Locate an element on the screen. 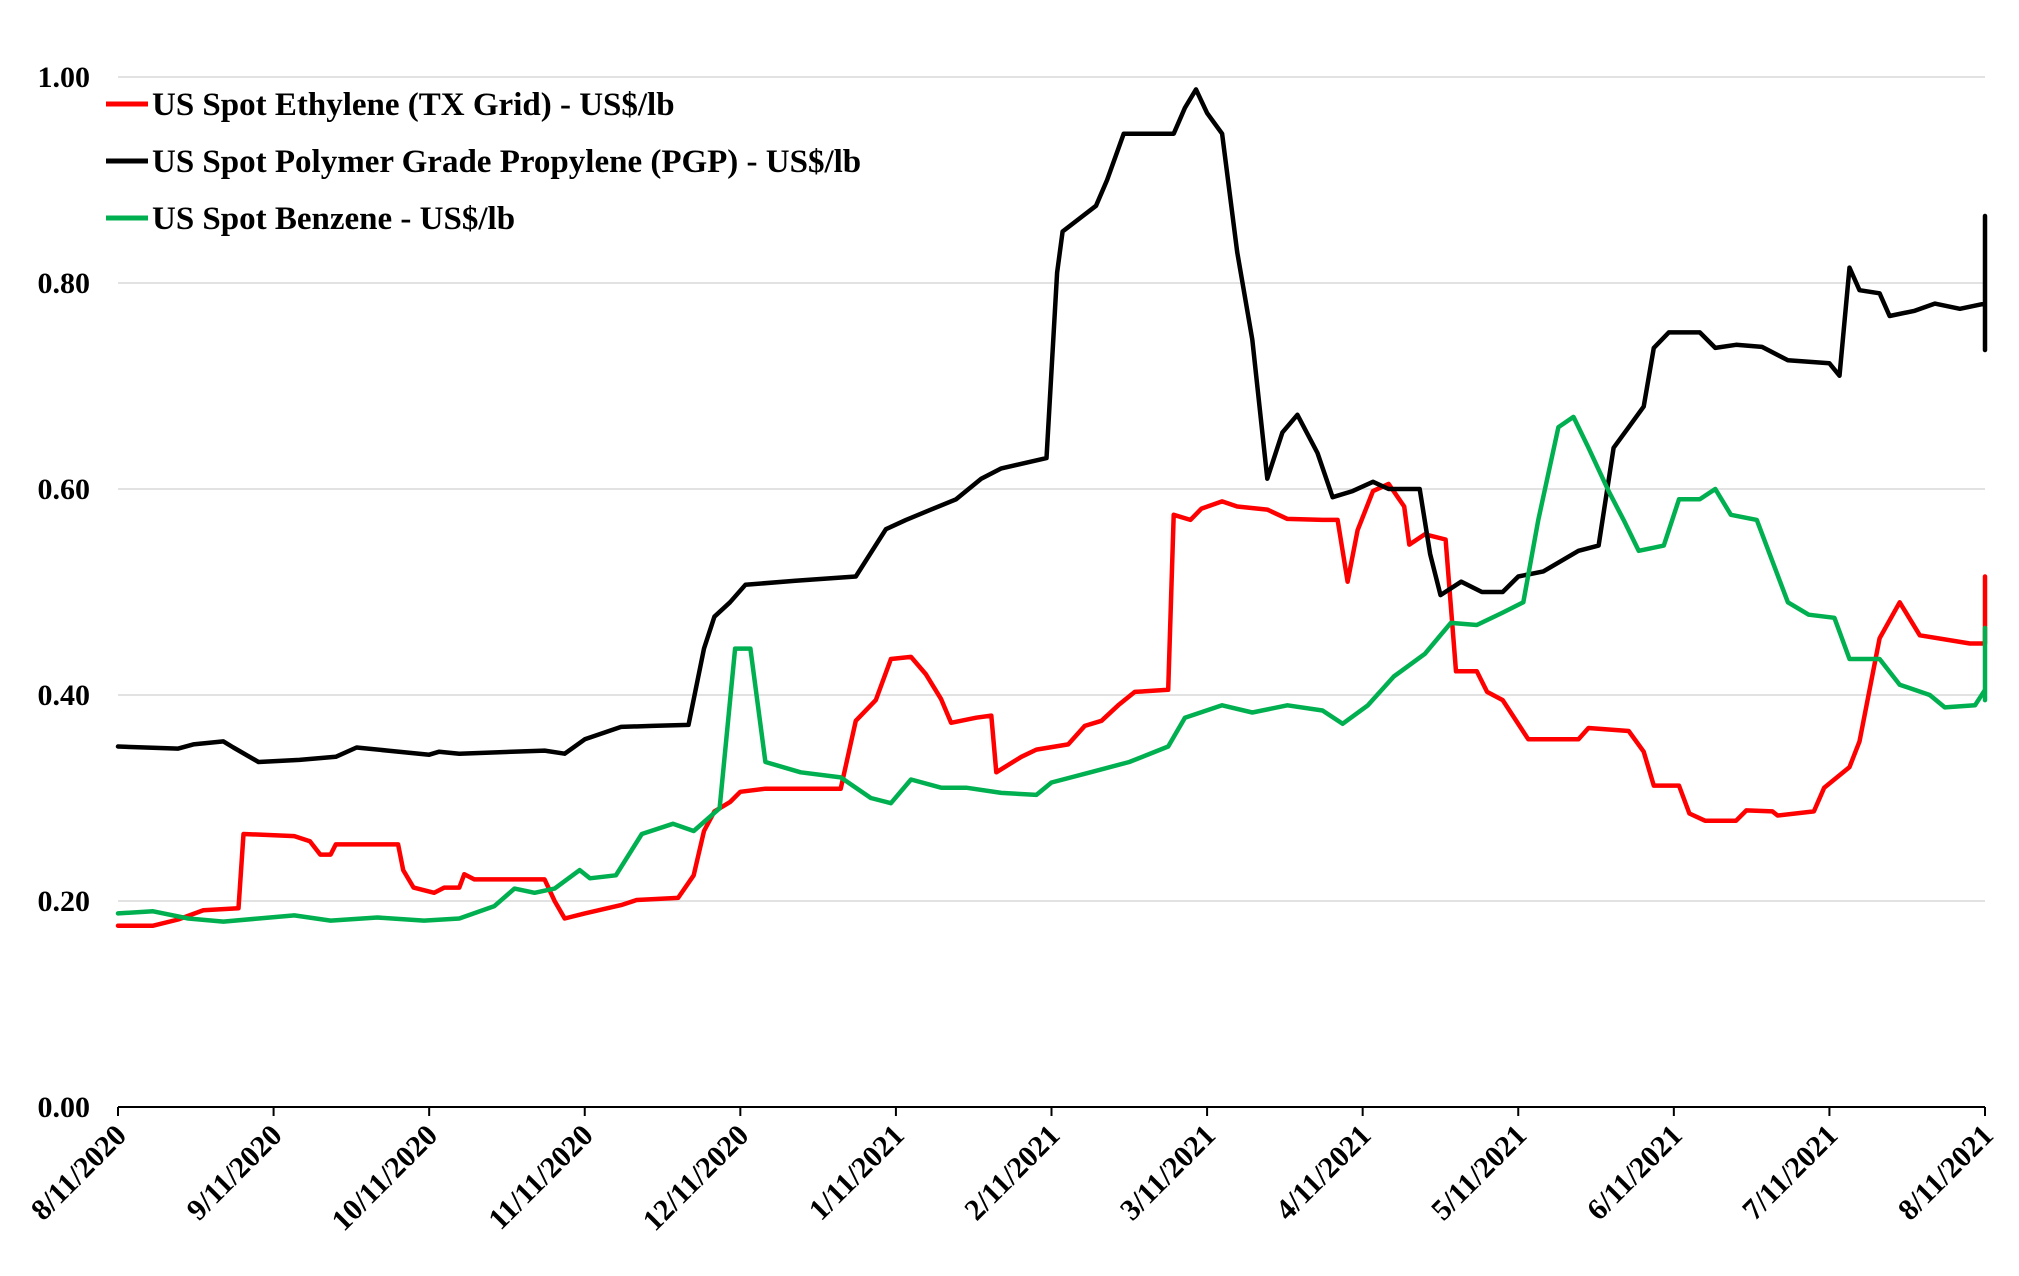  y-tick-label: 0.80 is located at coordinates (64, 283).